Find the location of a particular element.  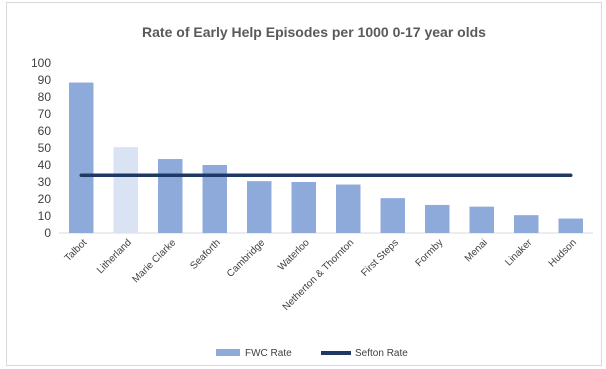

x-tick-label: Hudson is located at coordinates (563, 253).